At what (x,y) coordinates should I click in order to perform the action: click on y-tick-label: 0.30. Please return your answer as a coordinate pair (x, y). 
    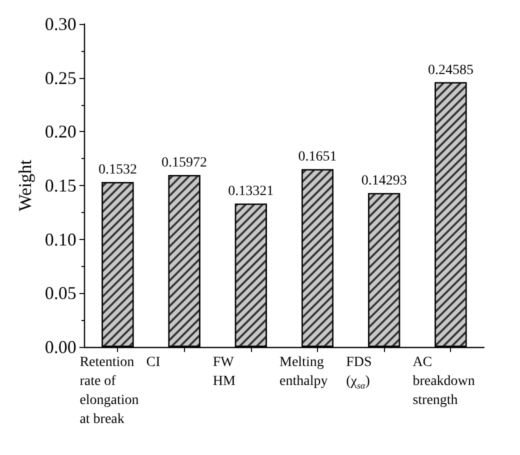
    Looking at the image, I should click on (60, 24).